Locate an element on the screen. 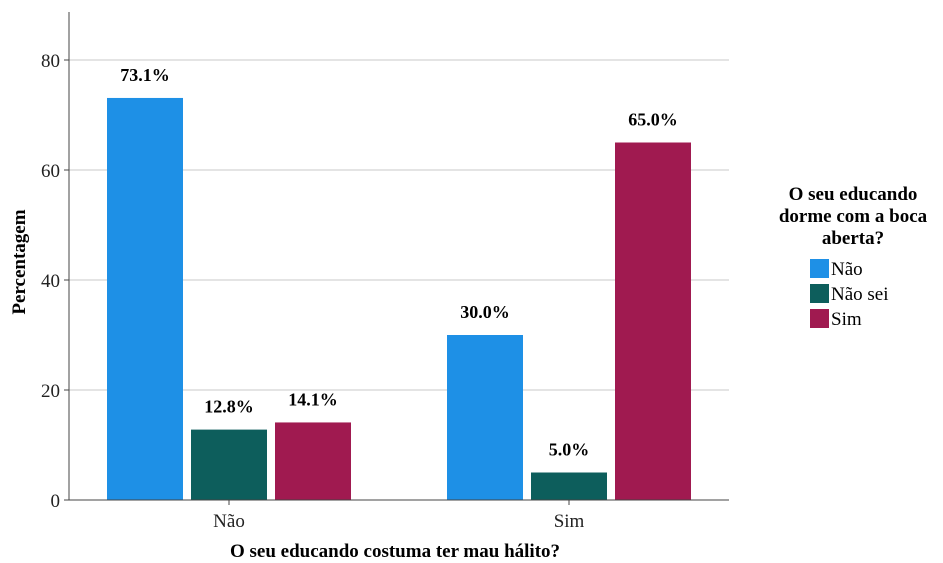 The image size is (943, 563). bar-data-label: 14.1% is located at coordinates (313, 399).